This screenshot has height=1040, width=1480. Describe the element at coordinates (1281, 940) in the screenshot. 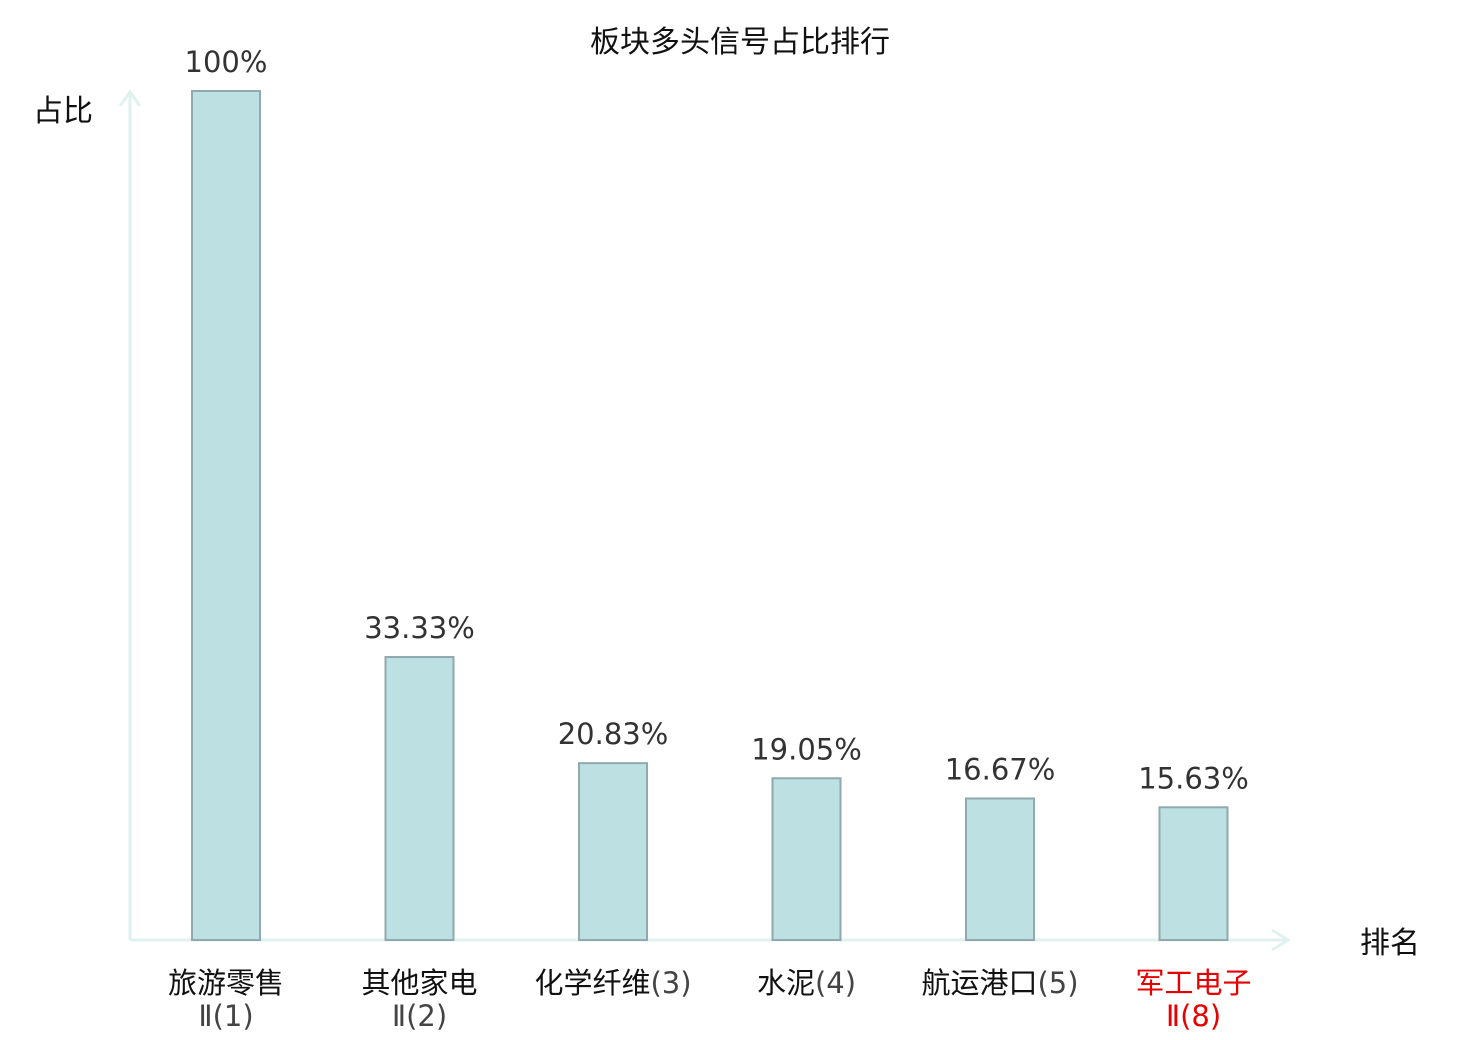

I see `x-axis-arrow` at that location.